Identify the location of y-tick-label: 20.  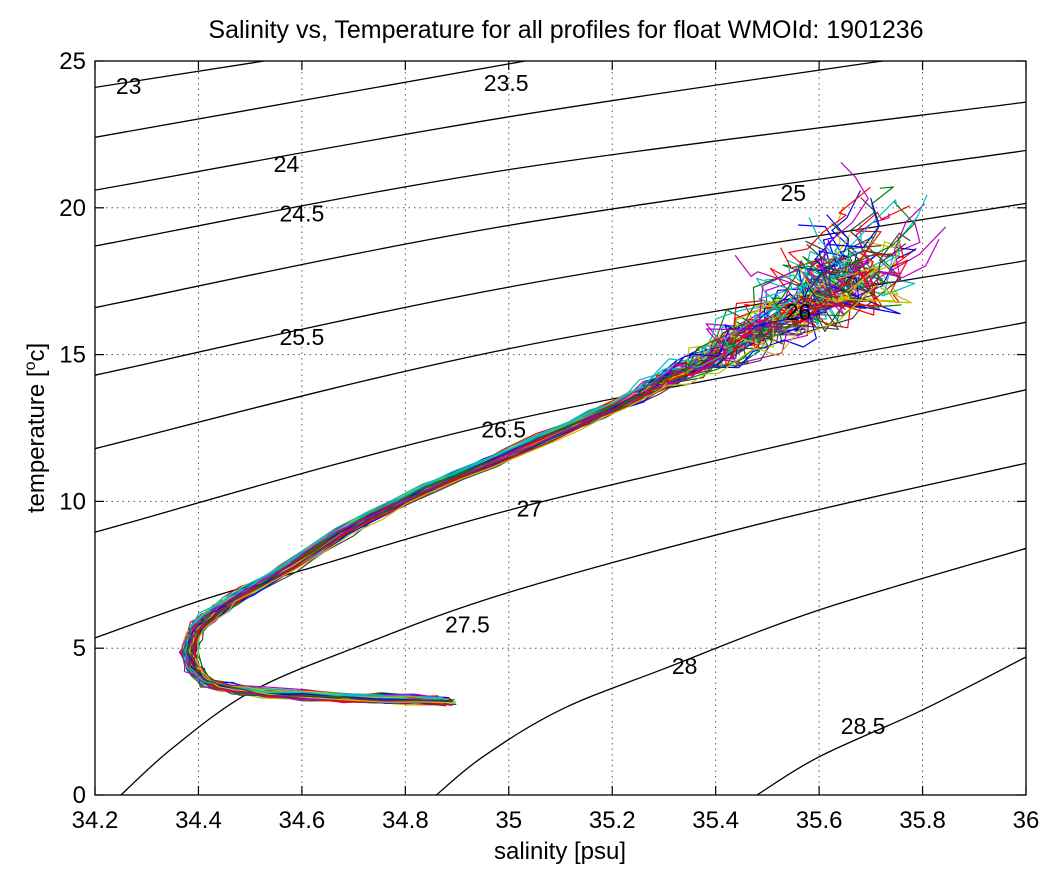
(72, 208).